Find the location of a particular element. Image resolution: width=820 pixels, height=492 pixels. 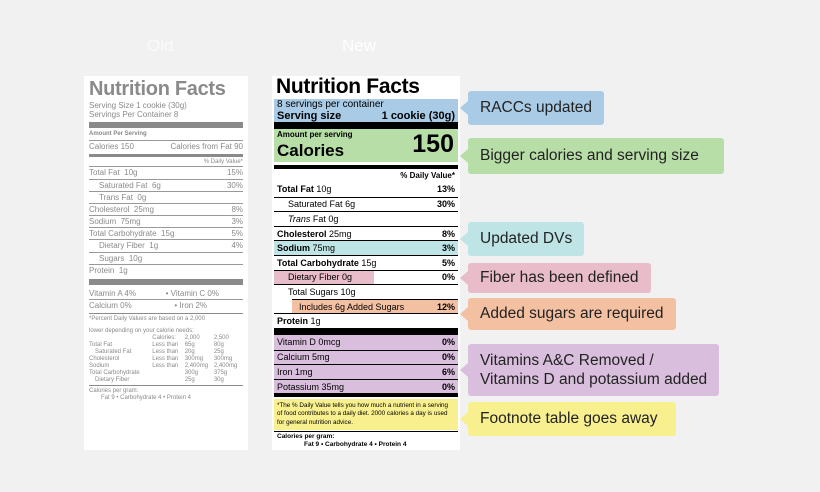

old-calories-row: Calories 150 Calories from Fat 90 is located at coordinates (166, 146).